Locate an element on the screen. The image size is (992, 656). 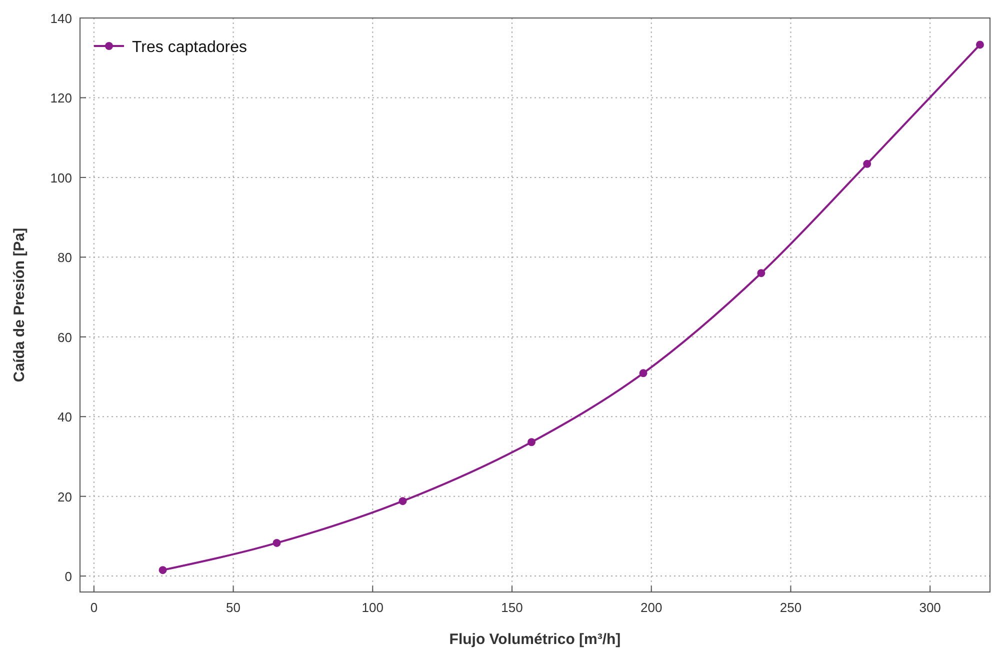
x-tick-label: 100 is located at coordinates (373, 607).